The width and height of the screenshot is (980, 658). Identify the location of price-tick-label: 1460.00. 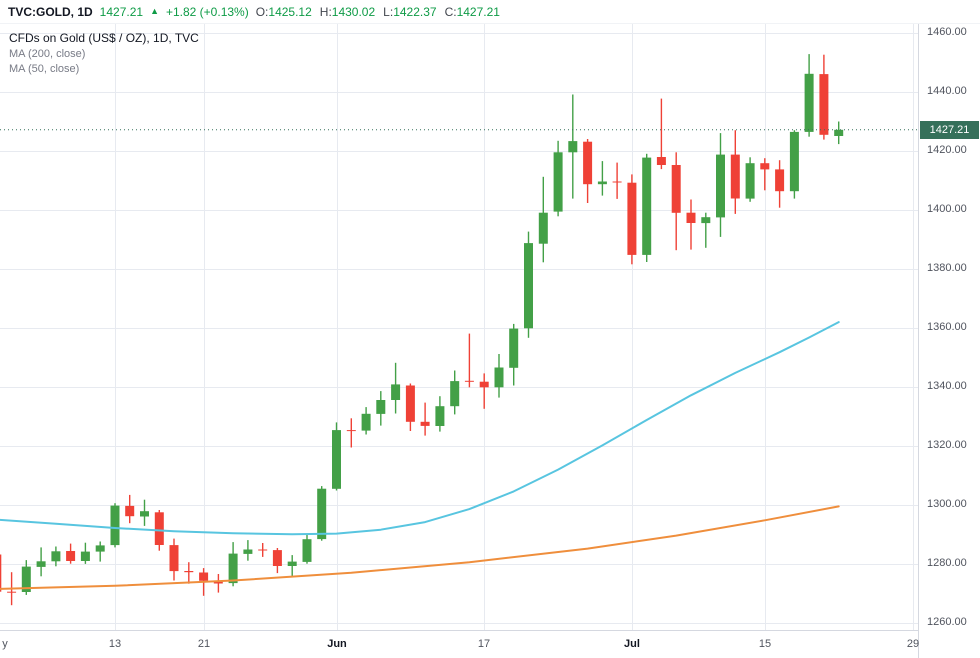
(947, 32).